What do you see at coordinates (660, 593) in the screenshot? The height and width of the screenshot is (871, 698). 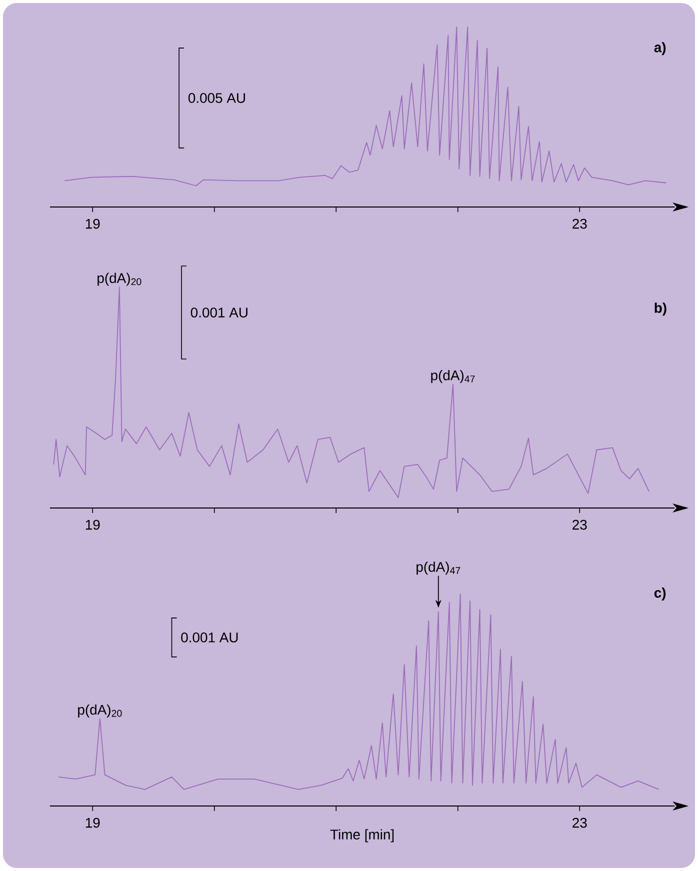 I see `annotation: c)` at bounding box center [660, 593].